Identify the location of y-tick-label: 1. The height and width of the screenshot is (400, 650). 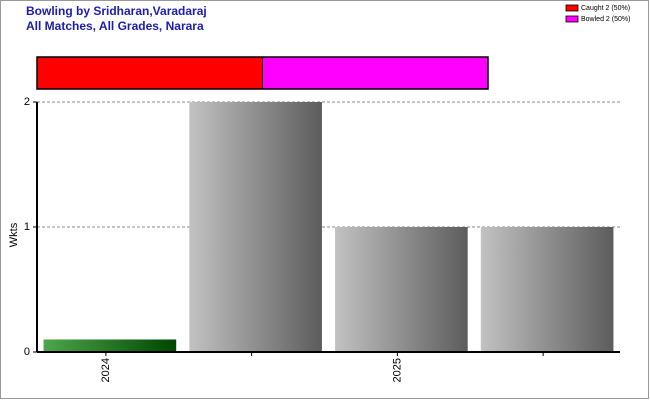
(27, 227).